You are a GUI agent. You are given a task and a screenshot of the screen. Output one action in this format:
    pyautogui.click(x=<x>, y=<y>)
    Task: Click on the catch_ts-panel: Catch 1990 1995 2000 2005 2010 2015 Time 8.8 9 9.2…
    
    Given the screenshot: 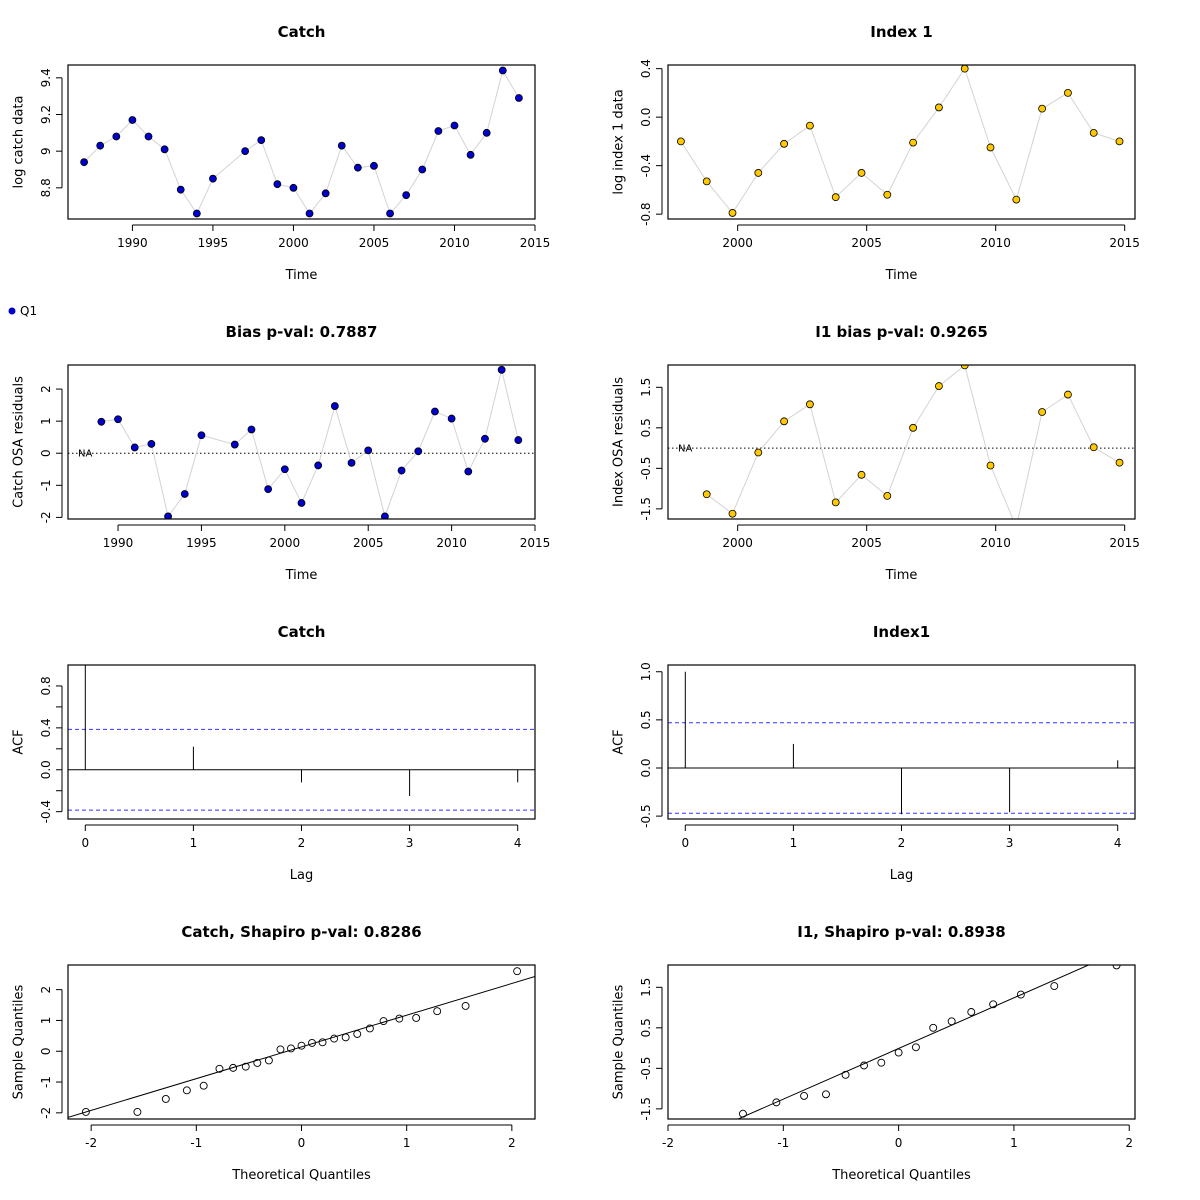 What is the action you would take?
    pyautogui.click(x=281, y=153)
    